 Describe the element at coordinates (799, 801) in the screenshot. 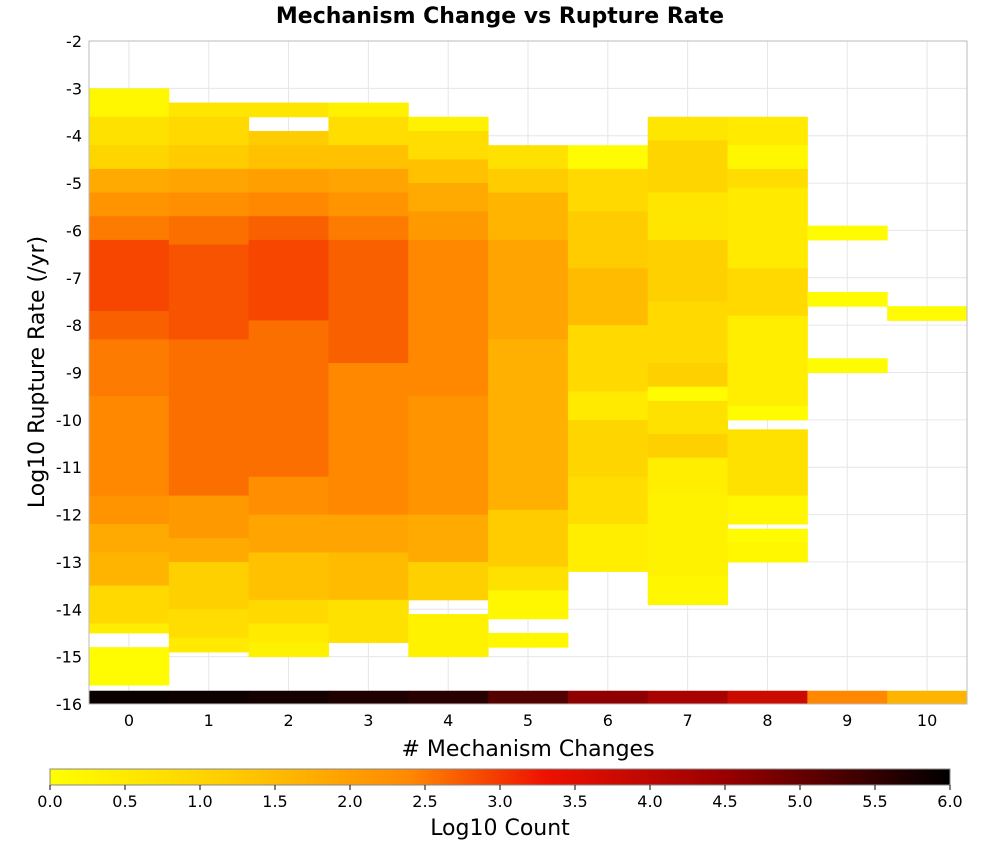

I see `colorbar-tick-label: 5.0` at that location.